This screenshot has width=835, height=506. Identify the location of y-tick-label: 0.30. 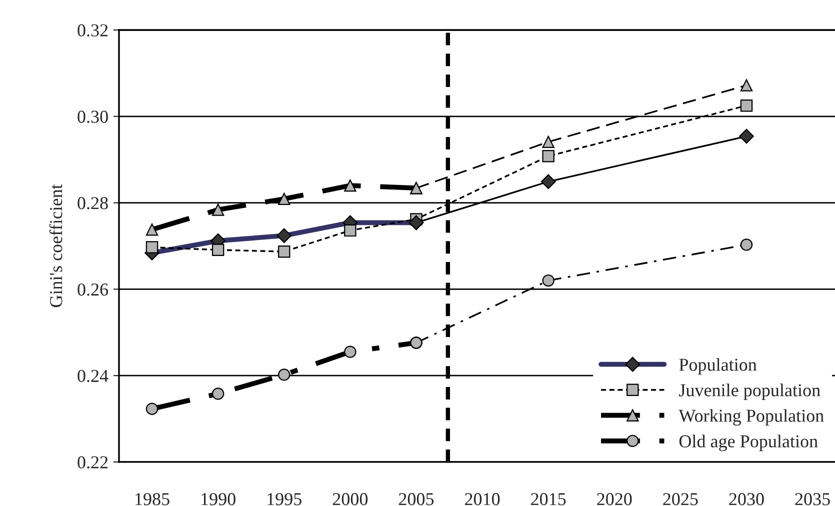
(93, 116).